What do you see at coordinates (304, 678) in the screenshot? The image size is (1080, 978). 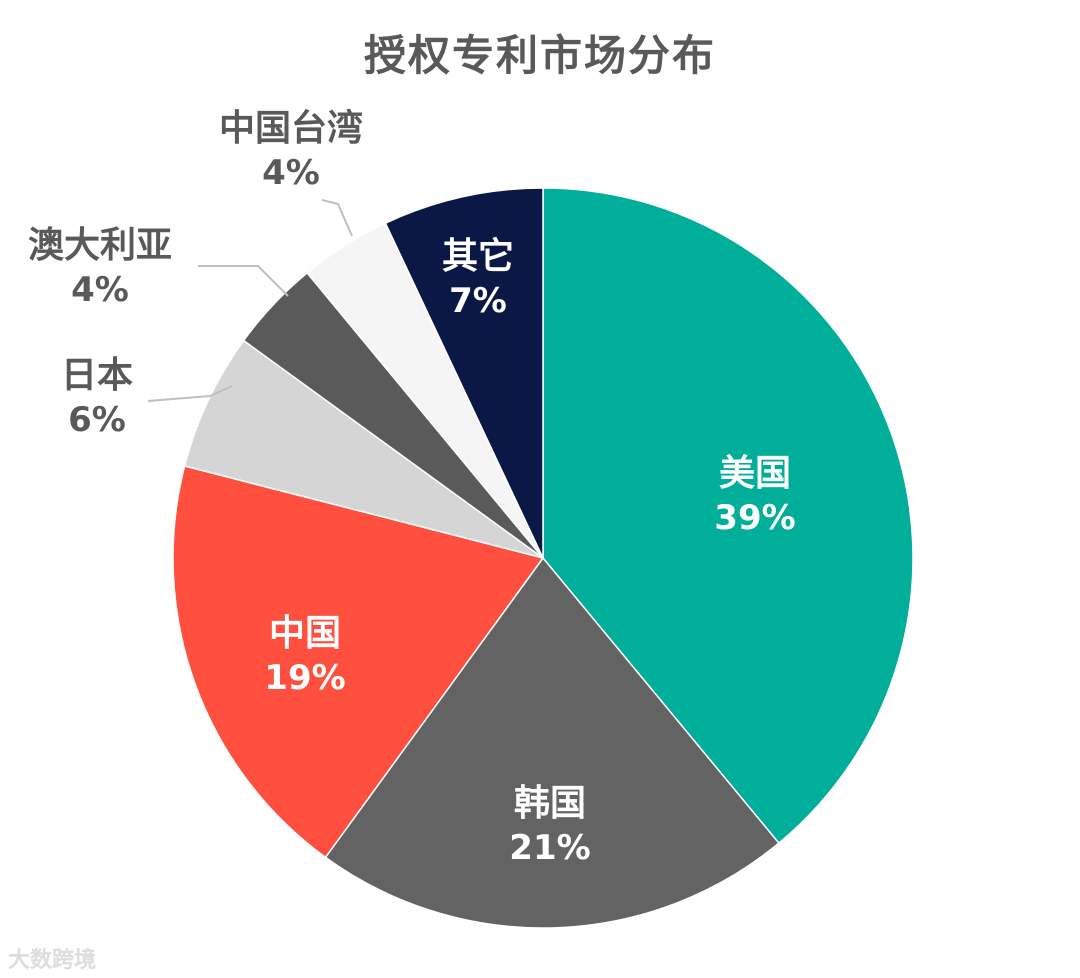 I see `slice-percent-3: 19%` at bounding box center [304, 678].